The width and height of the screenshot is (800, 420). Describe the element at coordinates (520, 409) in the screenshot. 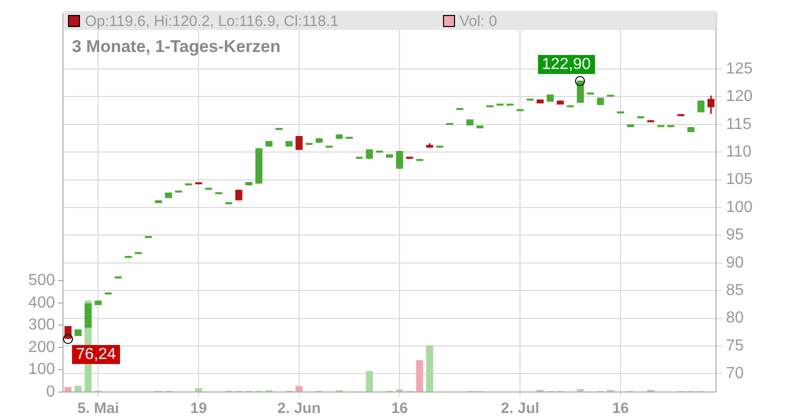

I see `x-tick-label: 2. Jul` at that location.